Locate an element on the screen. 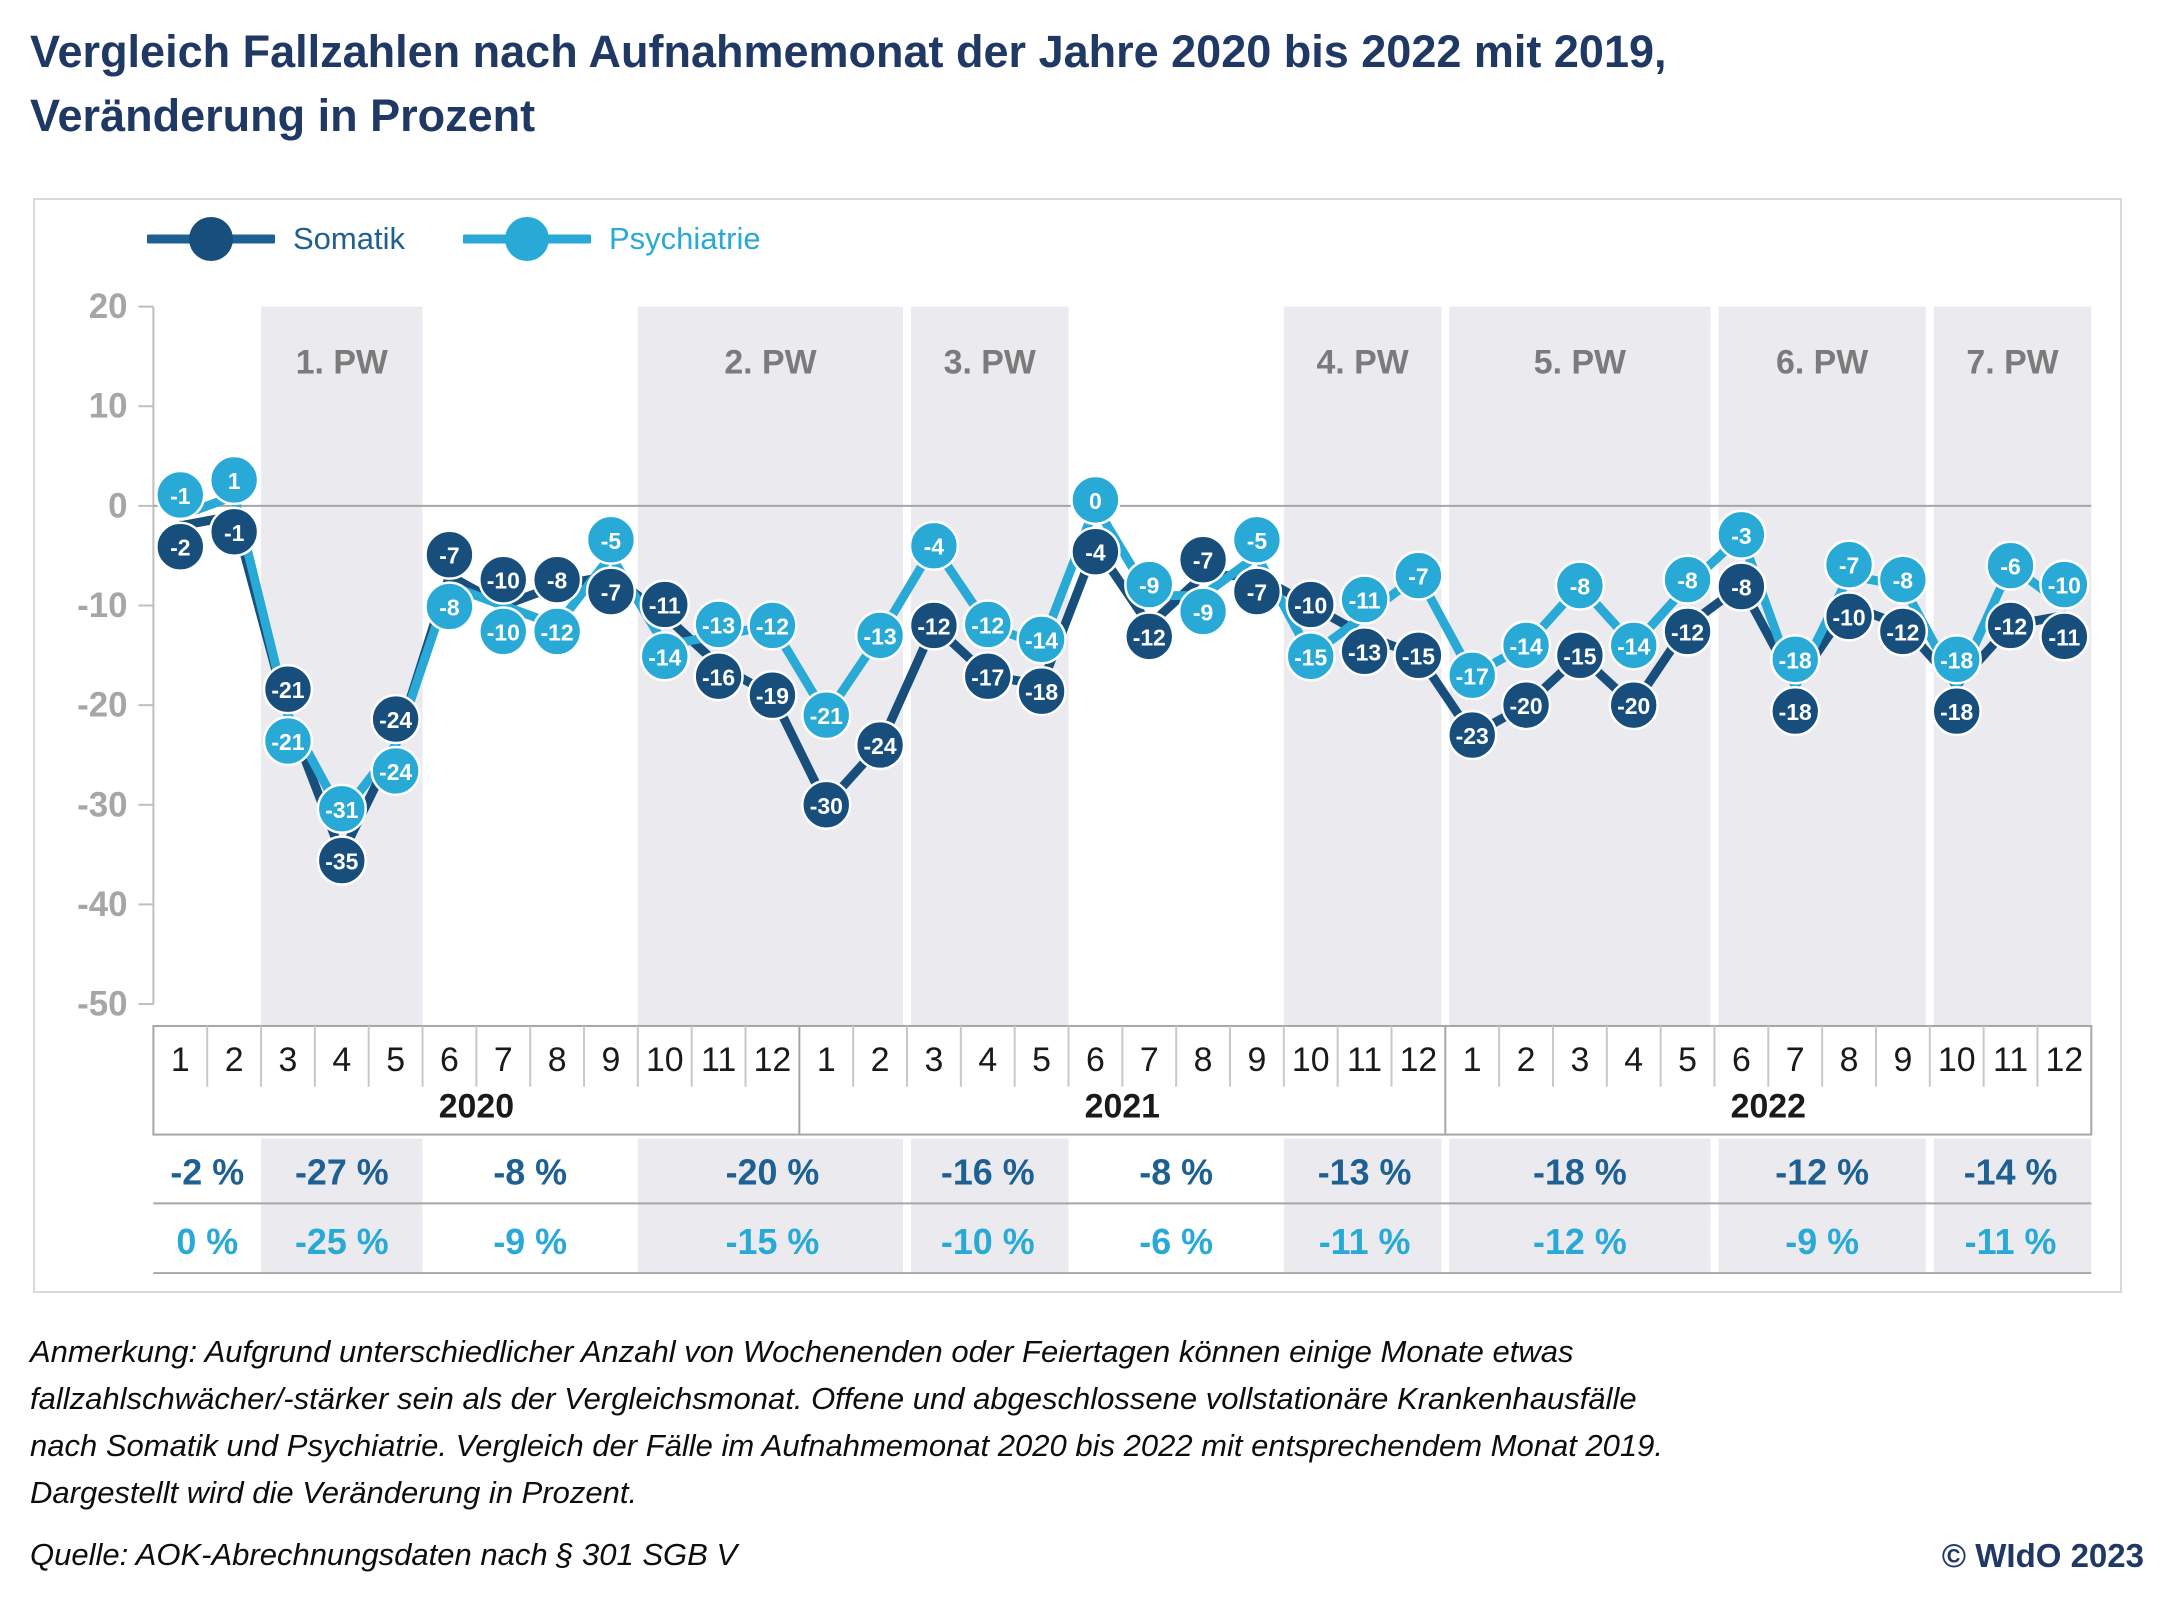 Image resolution: width=2178 pixels, height=1603 pixels. data-point-somatik: -16 is located at coordinates (718, 676).